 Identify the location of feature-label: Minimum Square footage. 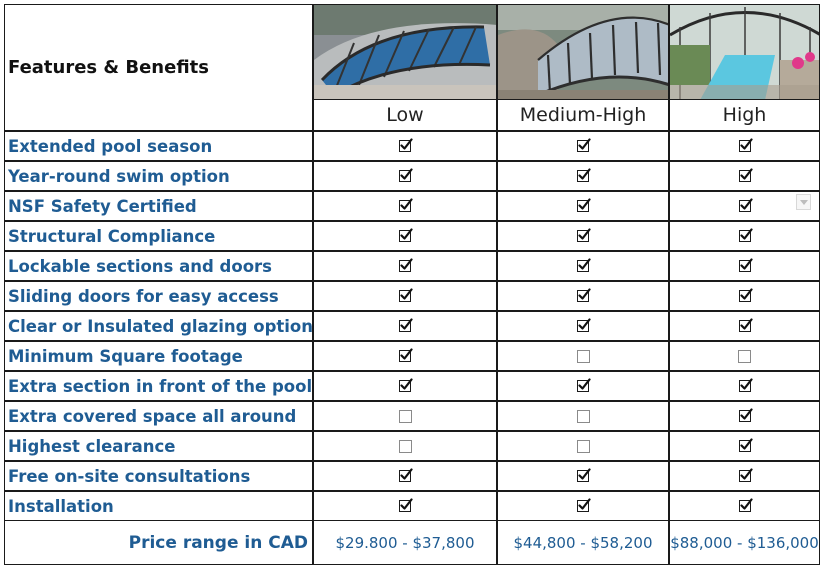
(158, 356).